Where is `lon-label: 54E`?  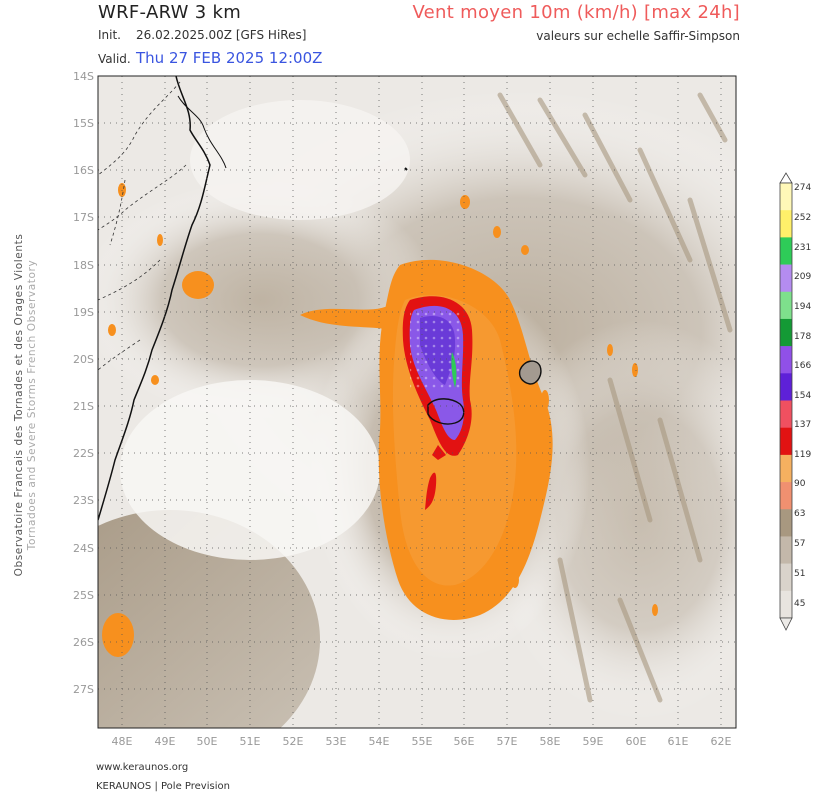
lon-label: 54E is located at coordinates (379, 741).